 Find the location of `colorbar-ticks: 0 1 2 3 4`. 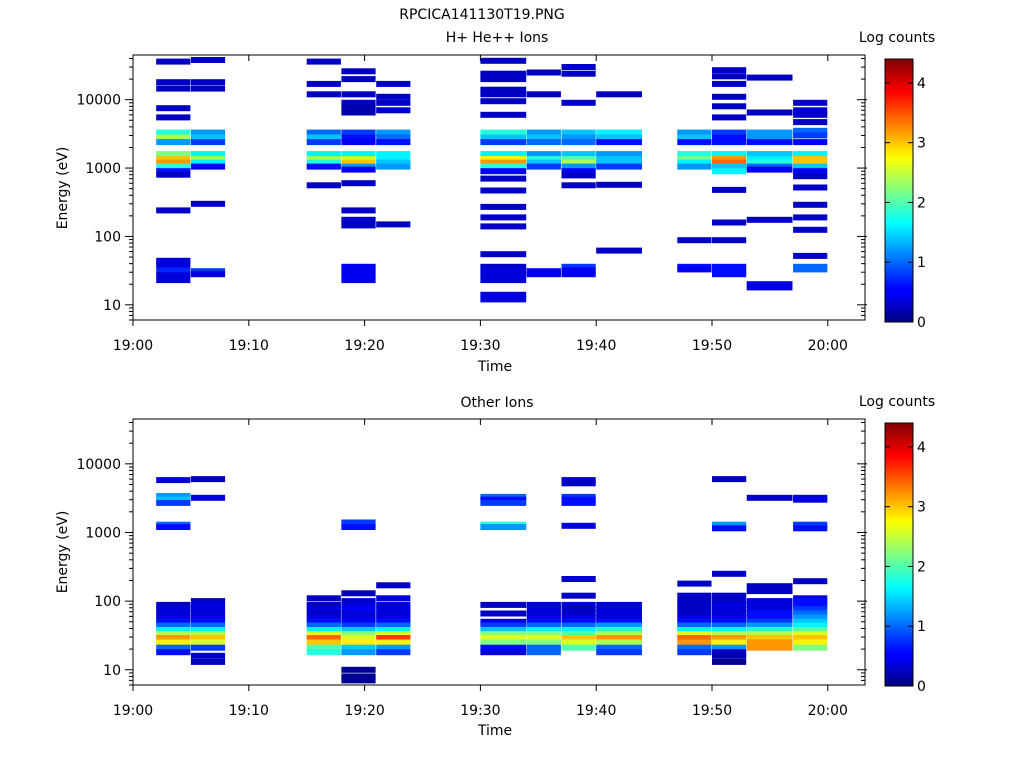

colorbar-ticks: 0 1 2 3 4 is located at coordinates (905, 203).